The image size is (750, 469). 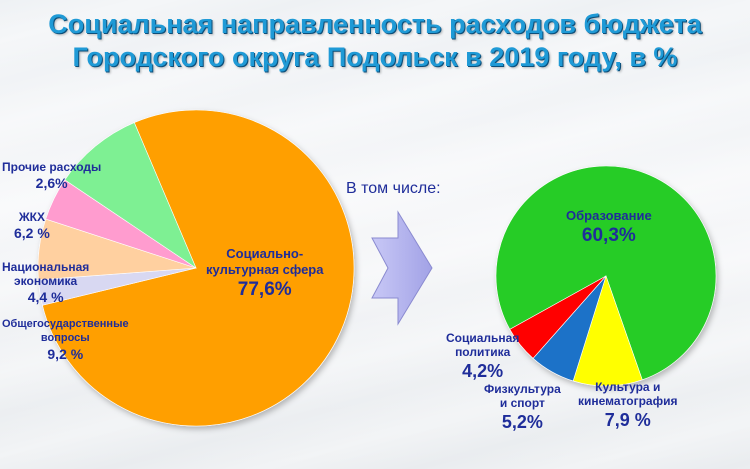 I want to click on label-economy: Национальная экономика 4,4 %, so click(x=45, y=283).